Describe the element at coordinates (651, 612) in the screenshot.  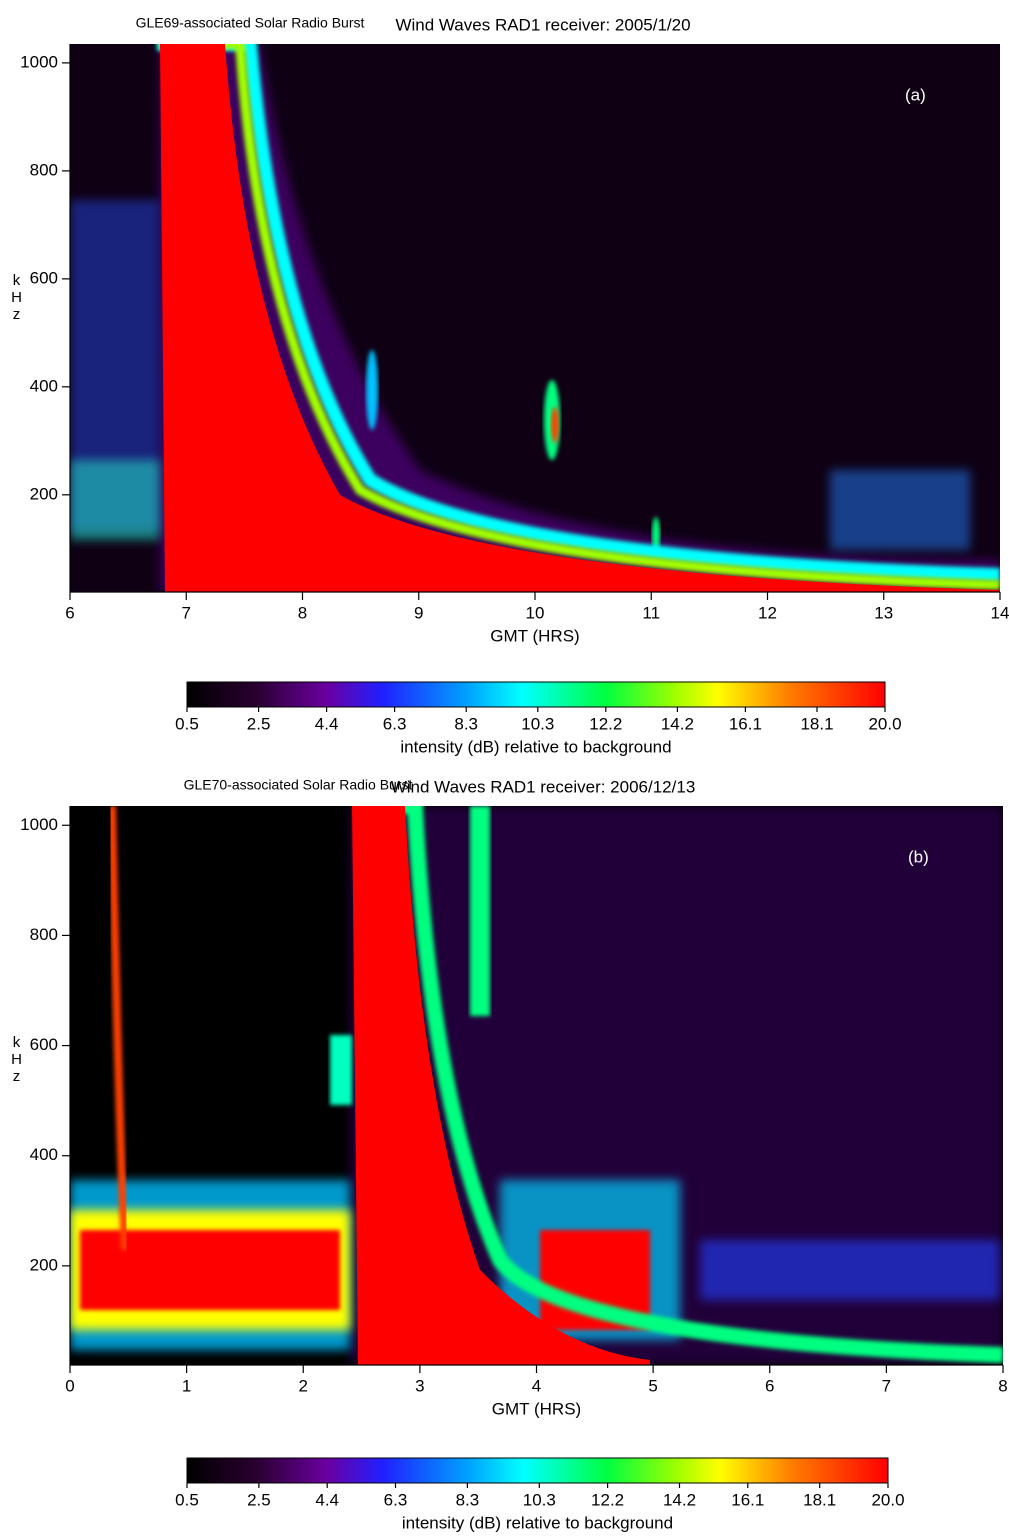
I see `x-tick-label: 11` at that location.